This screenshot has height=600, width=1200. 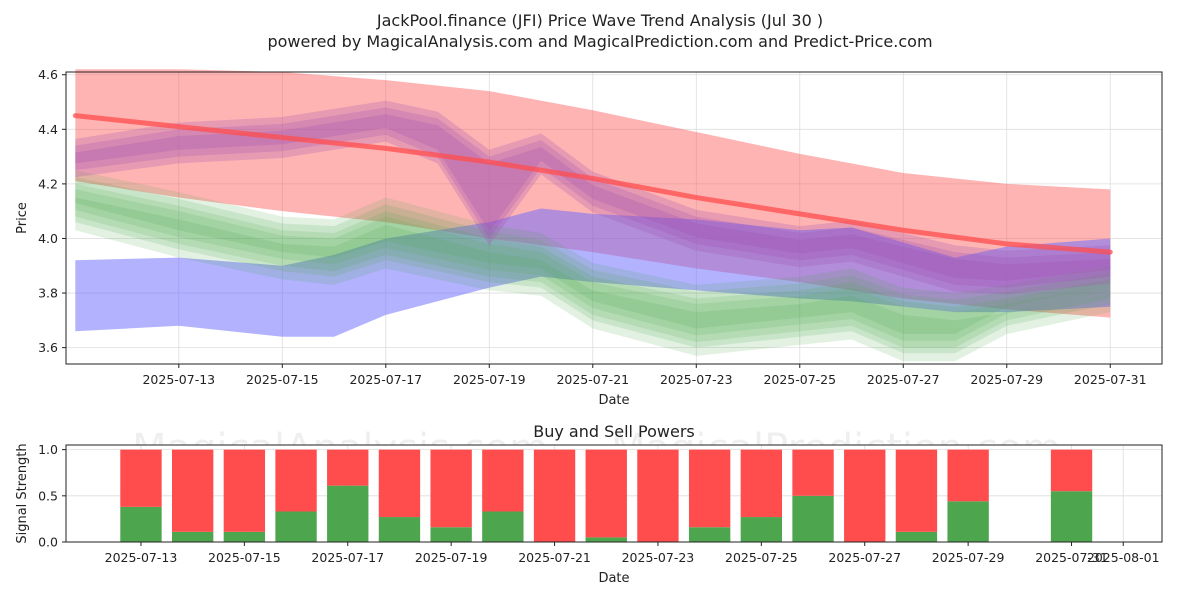 I want to click on bar-y-tick-label: 1.0, so click(x=48, y=449).